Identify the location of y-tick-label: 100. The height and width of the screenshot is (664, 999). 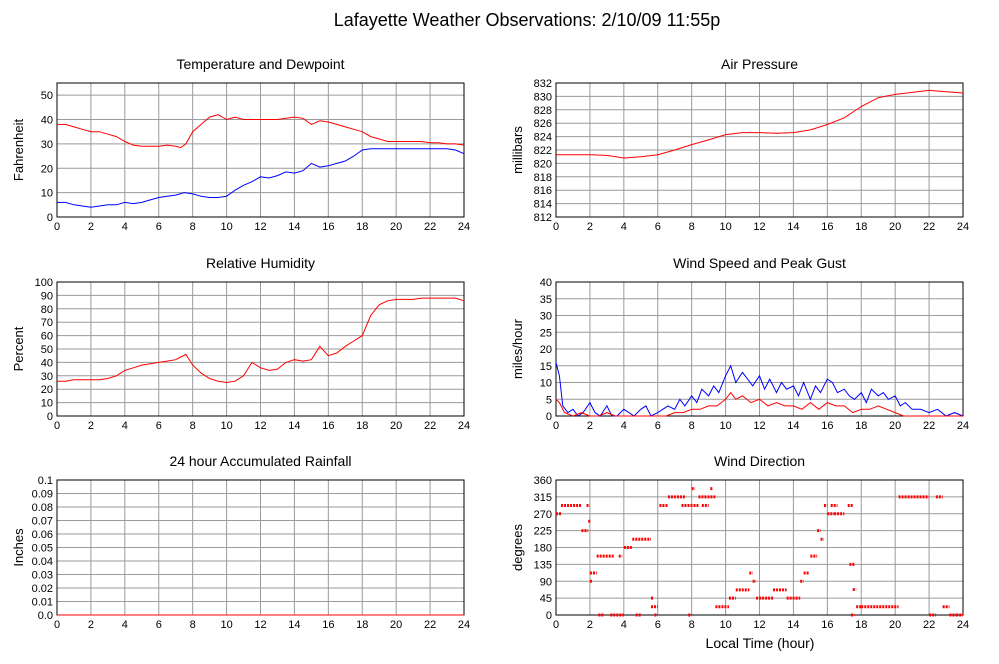
(44, 283).